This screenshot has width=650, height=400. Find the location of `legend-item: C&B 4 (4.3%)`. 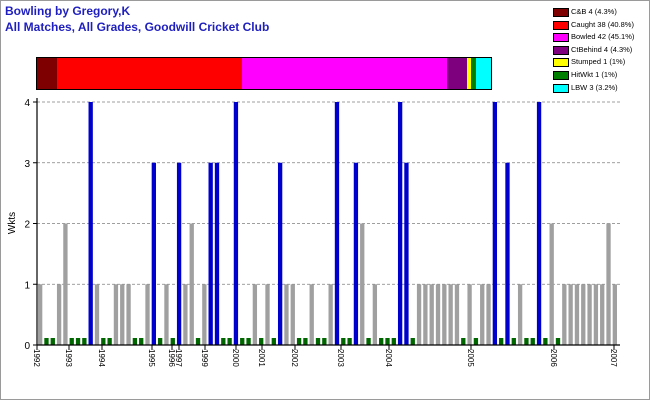

legend-item: C&B 4 (4.3%) is located at coordinates (600, 12).